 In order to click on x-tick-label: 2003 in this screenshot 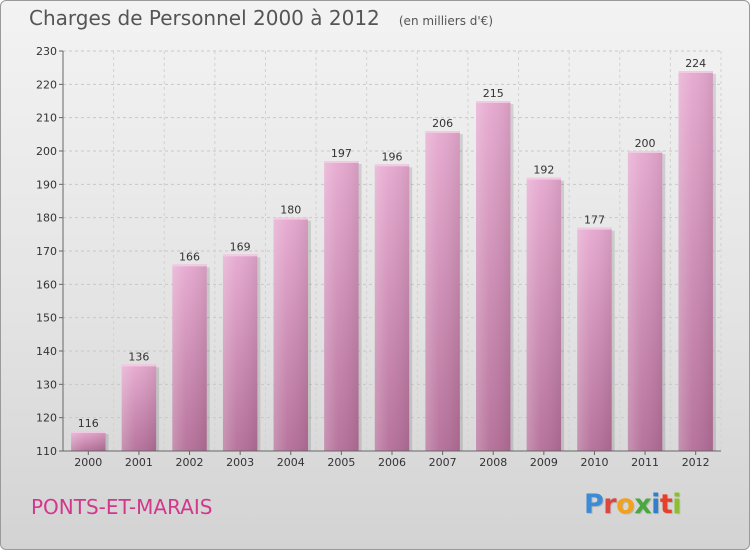, I will do `click(240, 462)`.